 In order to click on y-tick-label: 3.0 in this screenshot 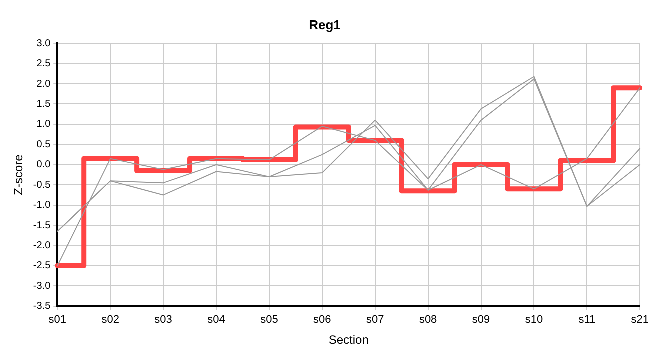, I will do `click(44, 44)`.